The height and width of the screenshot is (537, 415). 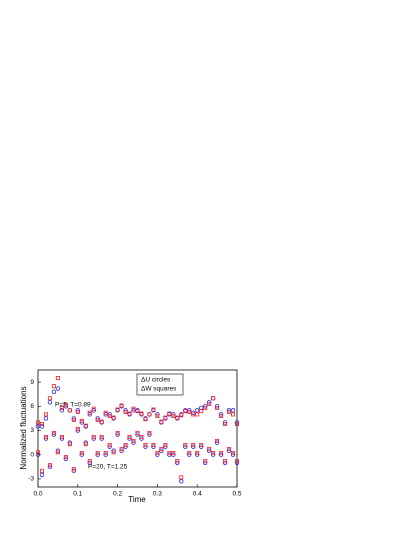 What do you see at coordinates (23, 427) in the screenshot?
I see `y-axis-title: Normalized fluctuations` at bounding box center [23, 427].